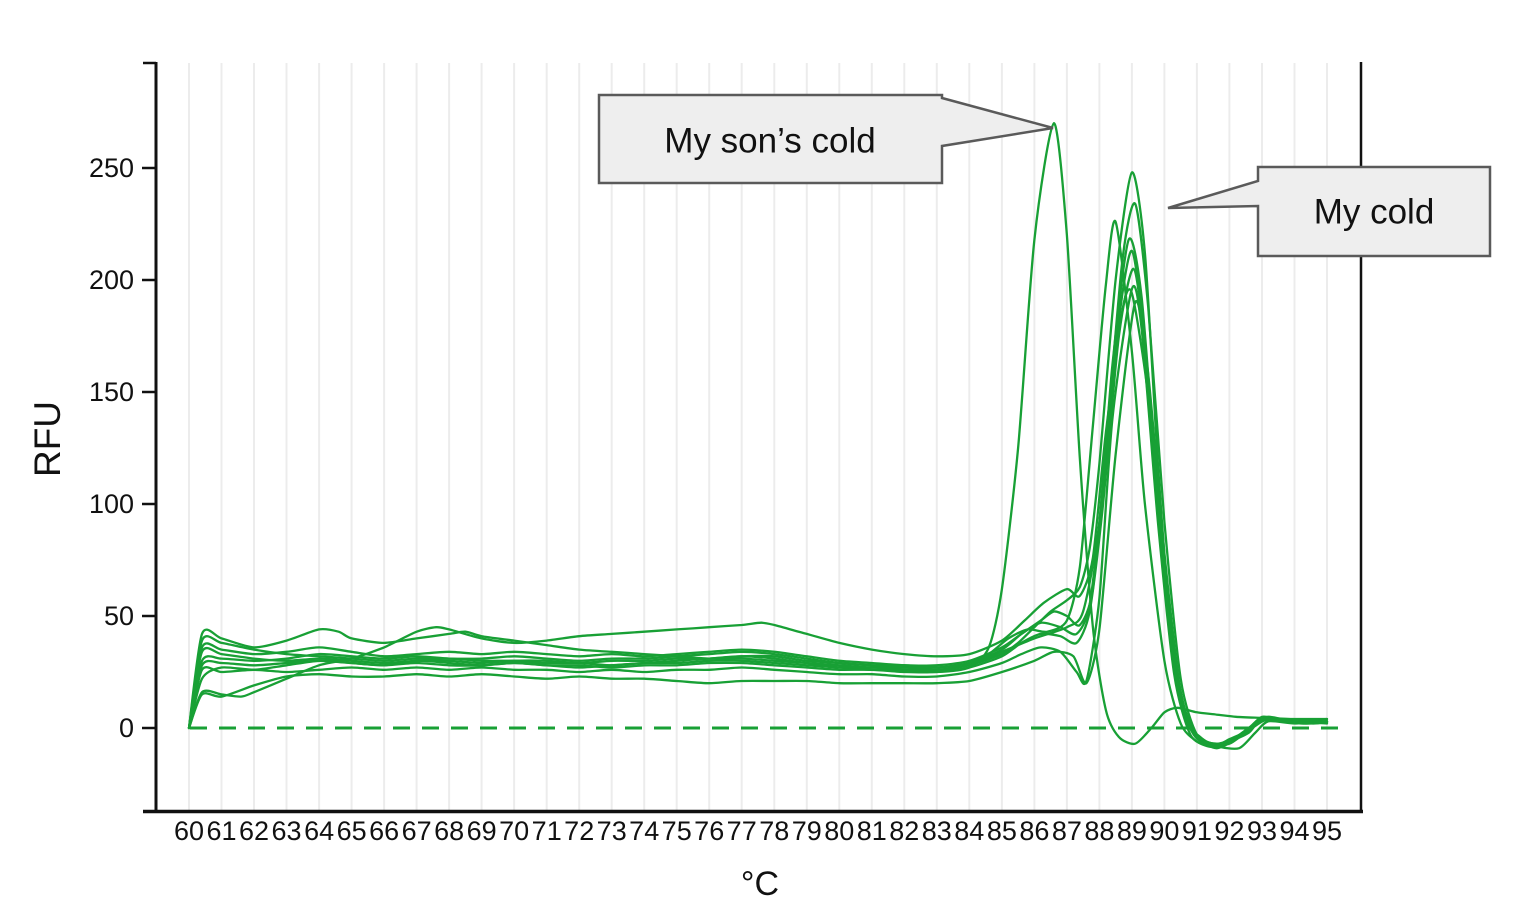 The width and height of the screenshot is (1524, 922). What do you see at coordinates (47, 439) in the screenshot?
I see `y-axis-title: RFU` at bounding box center [47, 439].